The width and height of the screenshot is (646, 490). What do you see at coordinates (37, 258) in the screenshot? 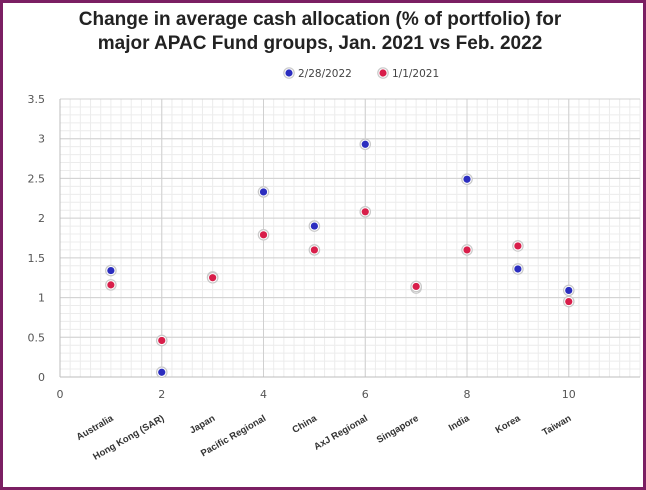
I see `y-tick-label: 1.5` at bounding box center [37, 258].